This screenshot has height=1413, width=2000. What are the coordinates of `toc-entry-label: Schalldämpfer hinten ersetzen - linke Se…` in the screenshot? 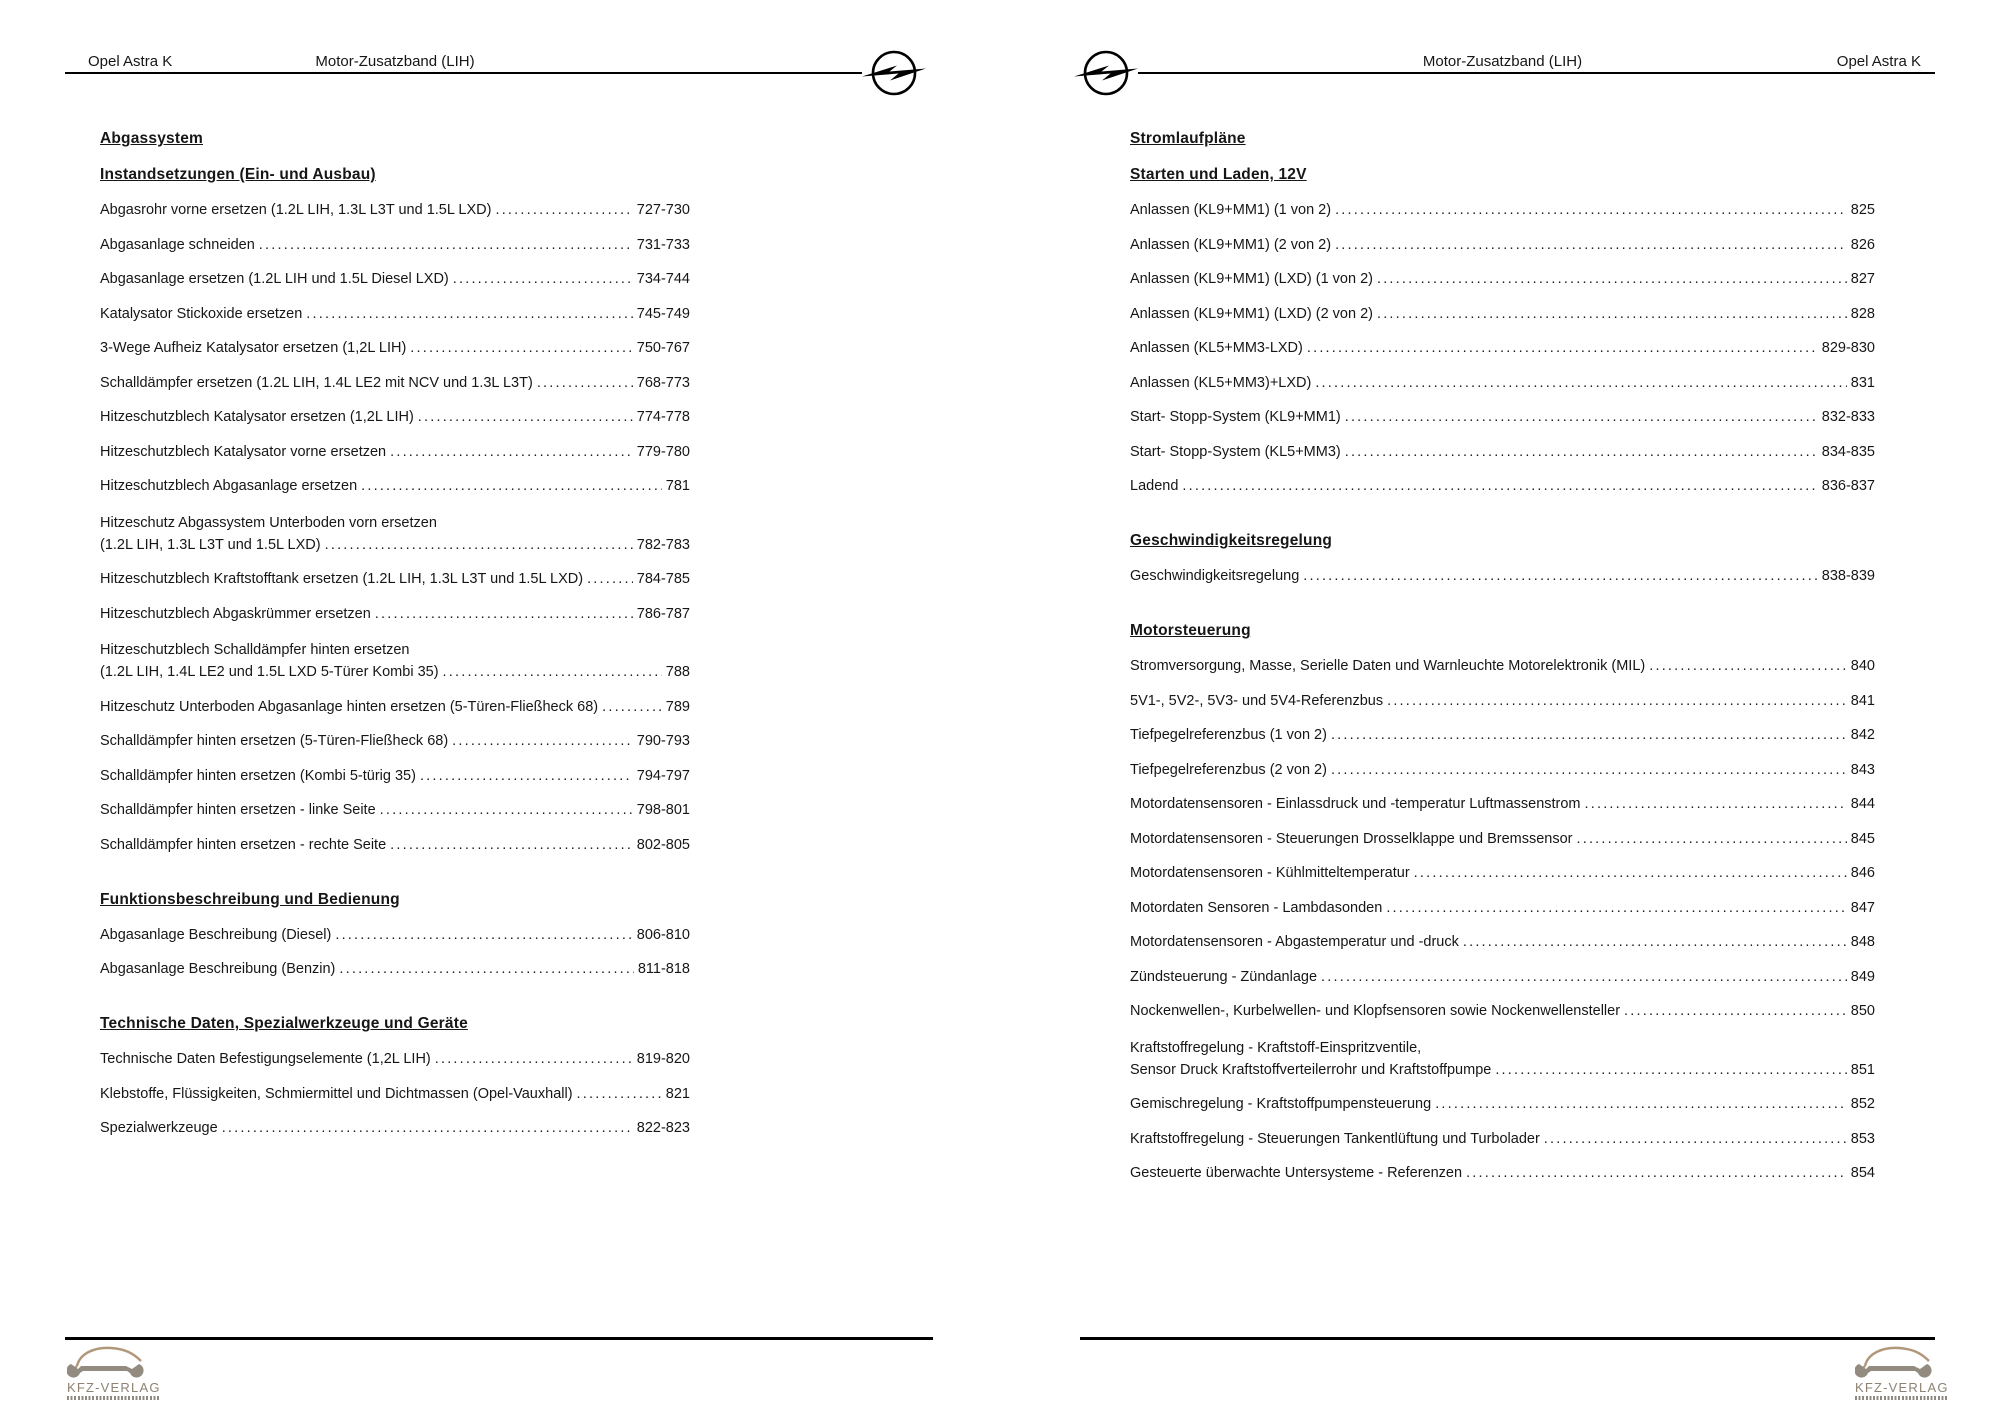 It's located at (238, 810).